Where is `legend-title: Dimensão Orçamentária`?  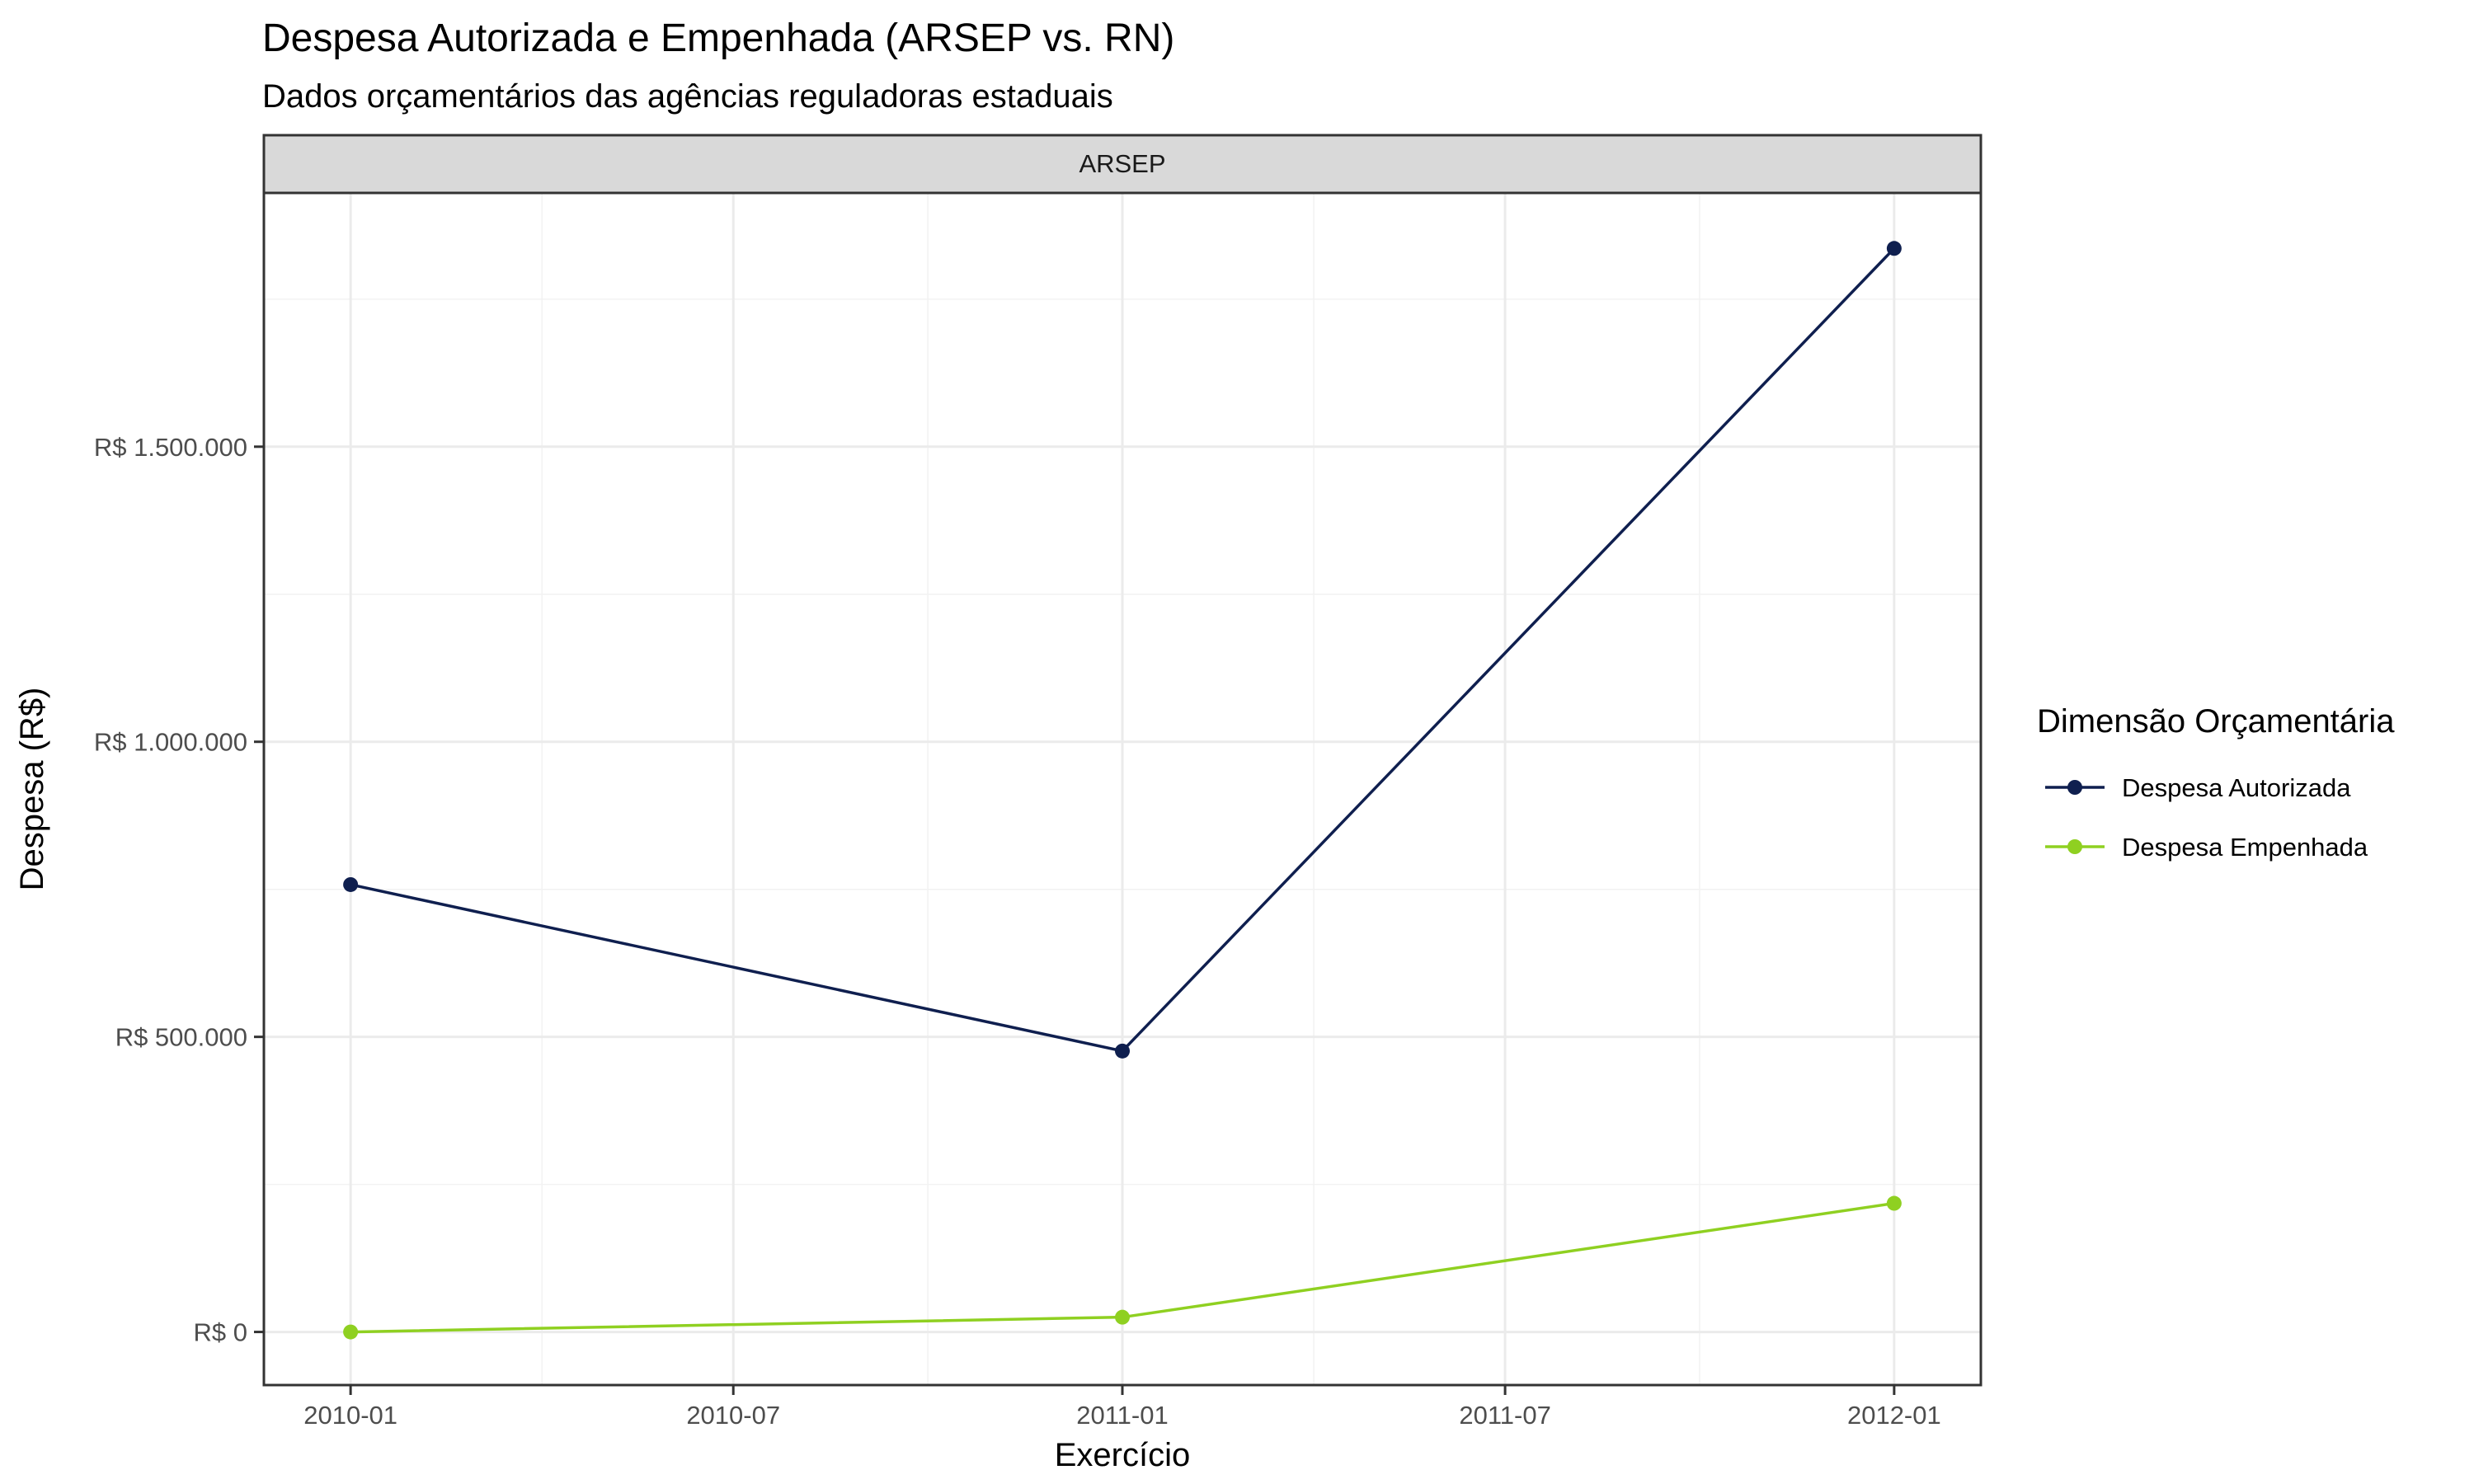
legend-title: Dimensão Orçamentária is located at coordinates (2216, 721).